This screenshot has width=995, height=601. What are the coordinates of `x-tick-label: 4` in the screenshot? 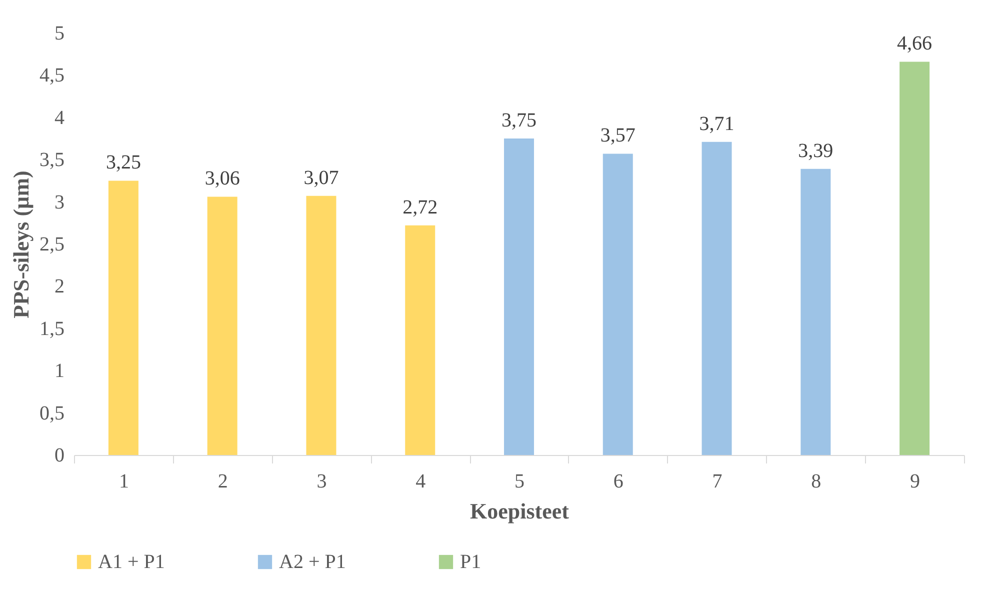 It's located at (421, 481).